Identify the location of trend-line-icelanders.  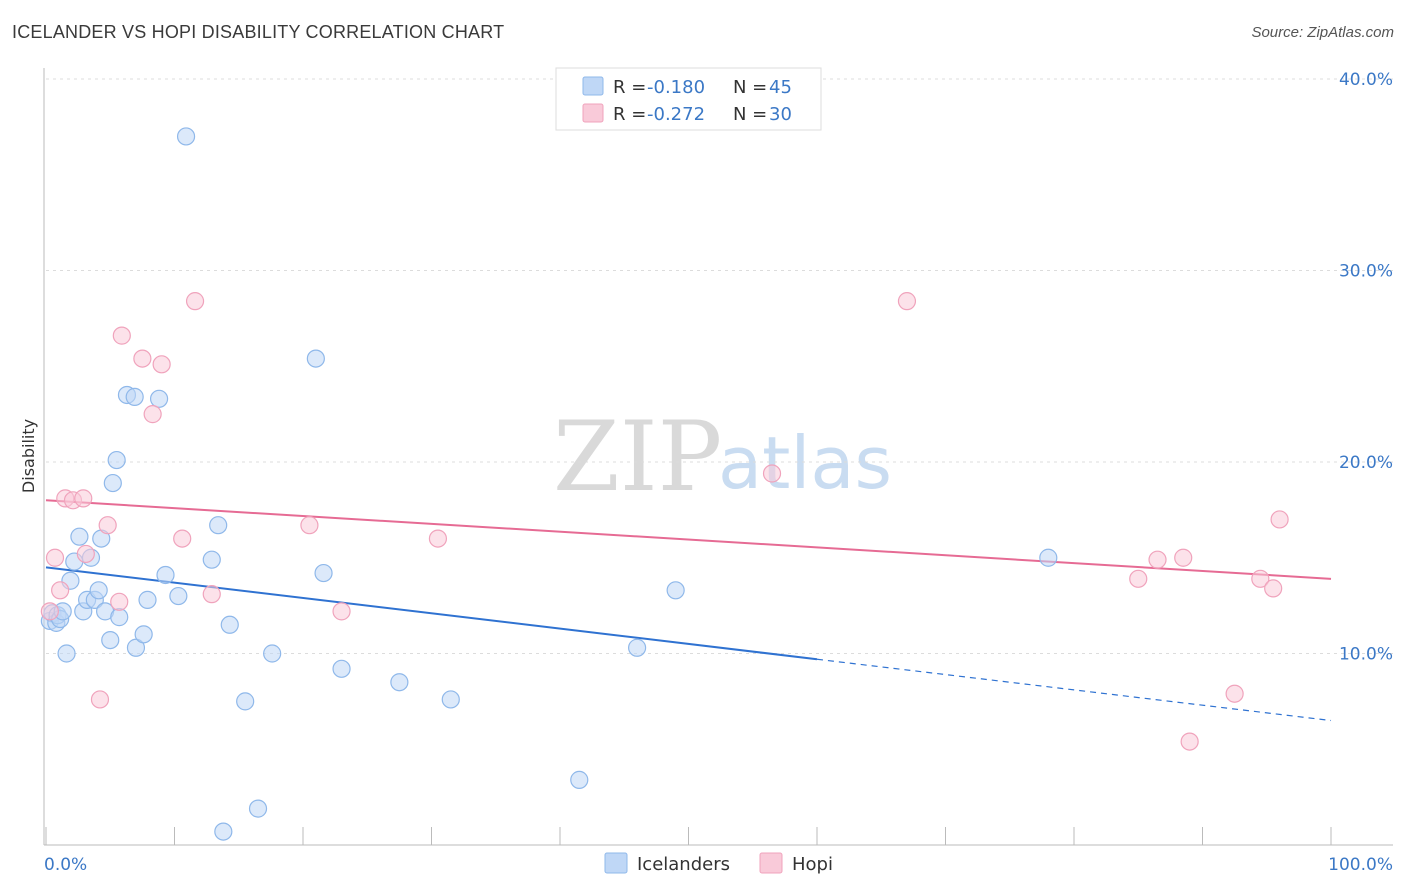
(431, 613).